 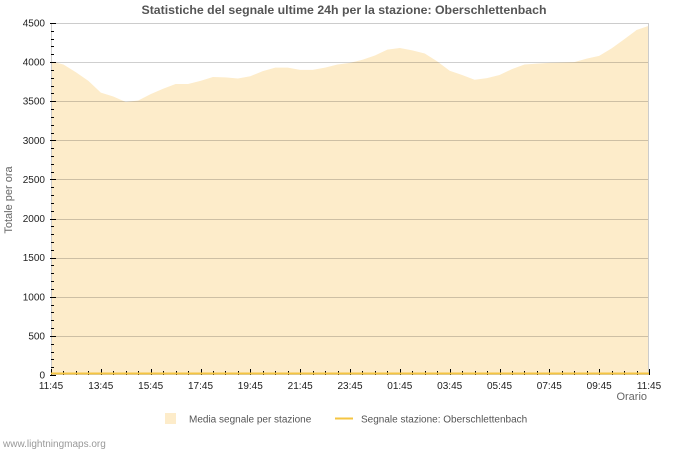 I want to click on x-tick-label: 07:45, so click(x=549, y=386).